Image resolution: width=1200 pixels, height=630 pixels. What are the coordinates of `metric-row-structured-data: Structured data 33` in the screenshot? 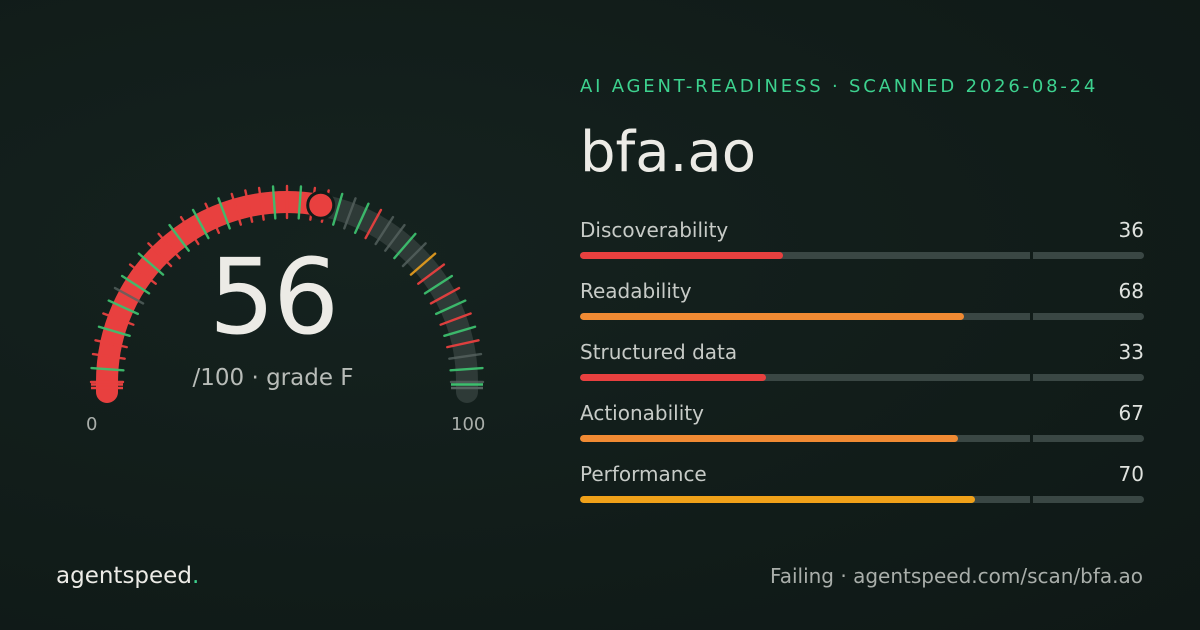 It's located at (862, 370).